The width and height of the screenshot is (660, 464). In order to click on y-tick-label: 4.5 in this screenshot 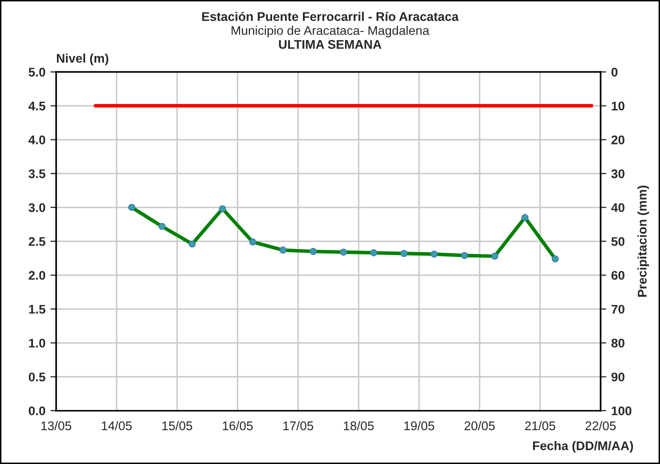, I will do `click(37, 106)`.